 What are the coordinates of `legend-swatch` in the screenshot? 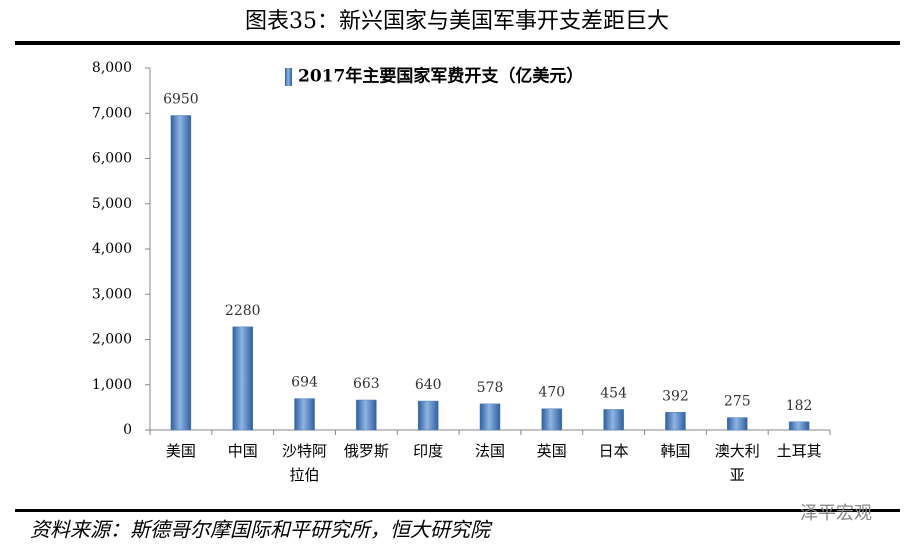 It's located at (288, 77).